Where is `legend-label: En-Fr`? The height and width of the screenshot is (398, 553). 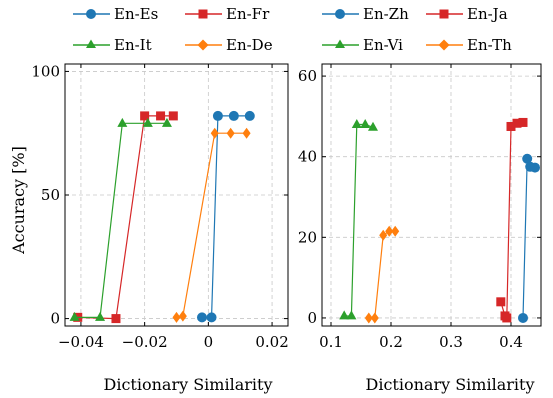
legend-label: En-Fr is located at coordinates (248, 14).